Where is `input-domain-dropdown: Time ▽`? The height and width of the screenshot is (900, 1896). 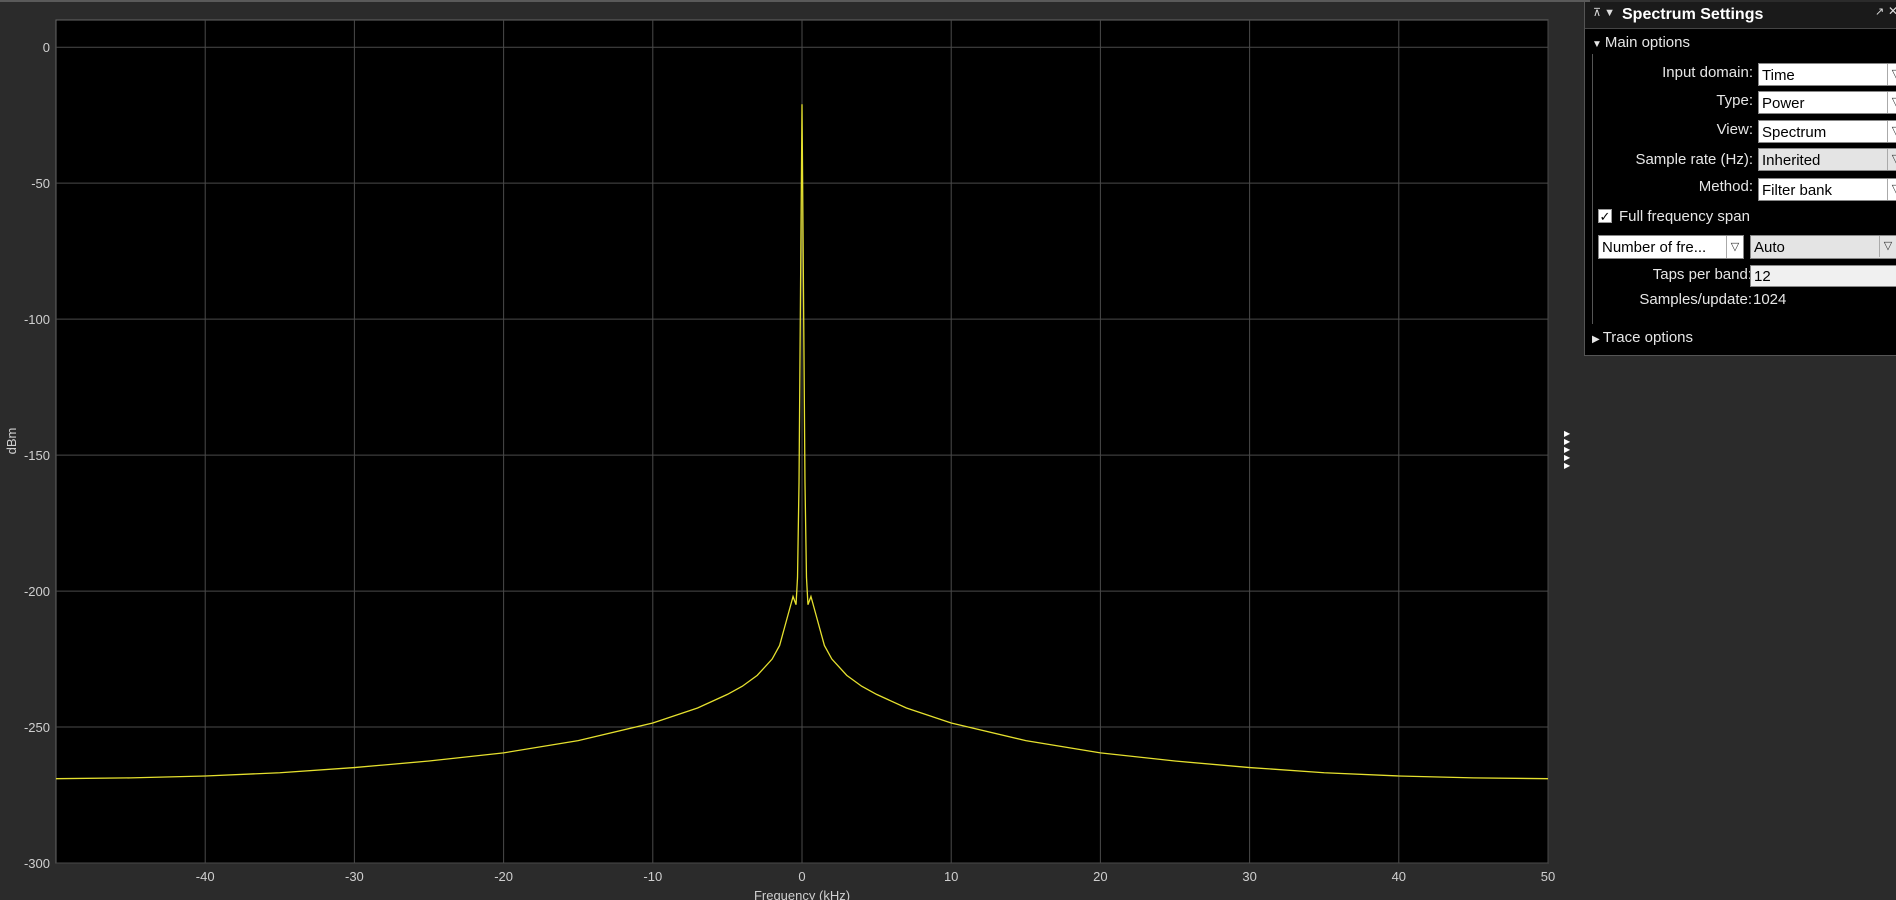 input-domain-dropdown: Time ▽ is located at coordinates (1827, 74).